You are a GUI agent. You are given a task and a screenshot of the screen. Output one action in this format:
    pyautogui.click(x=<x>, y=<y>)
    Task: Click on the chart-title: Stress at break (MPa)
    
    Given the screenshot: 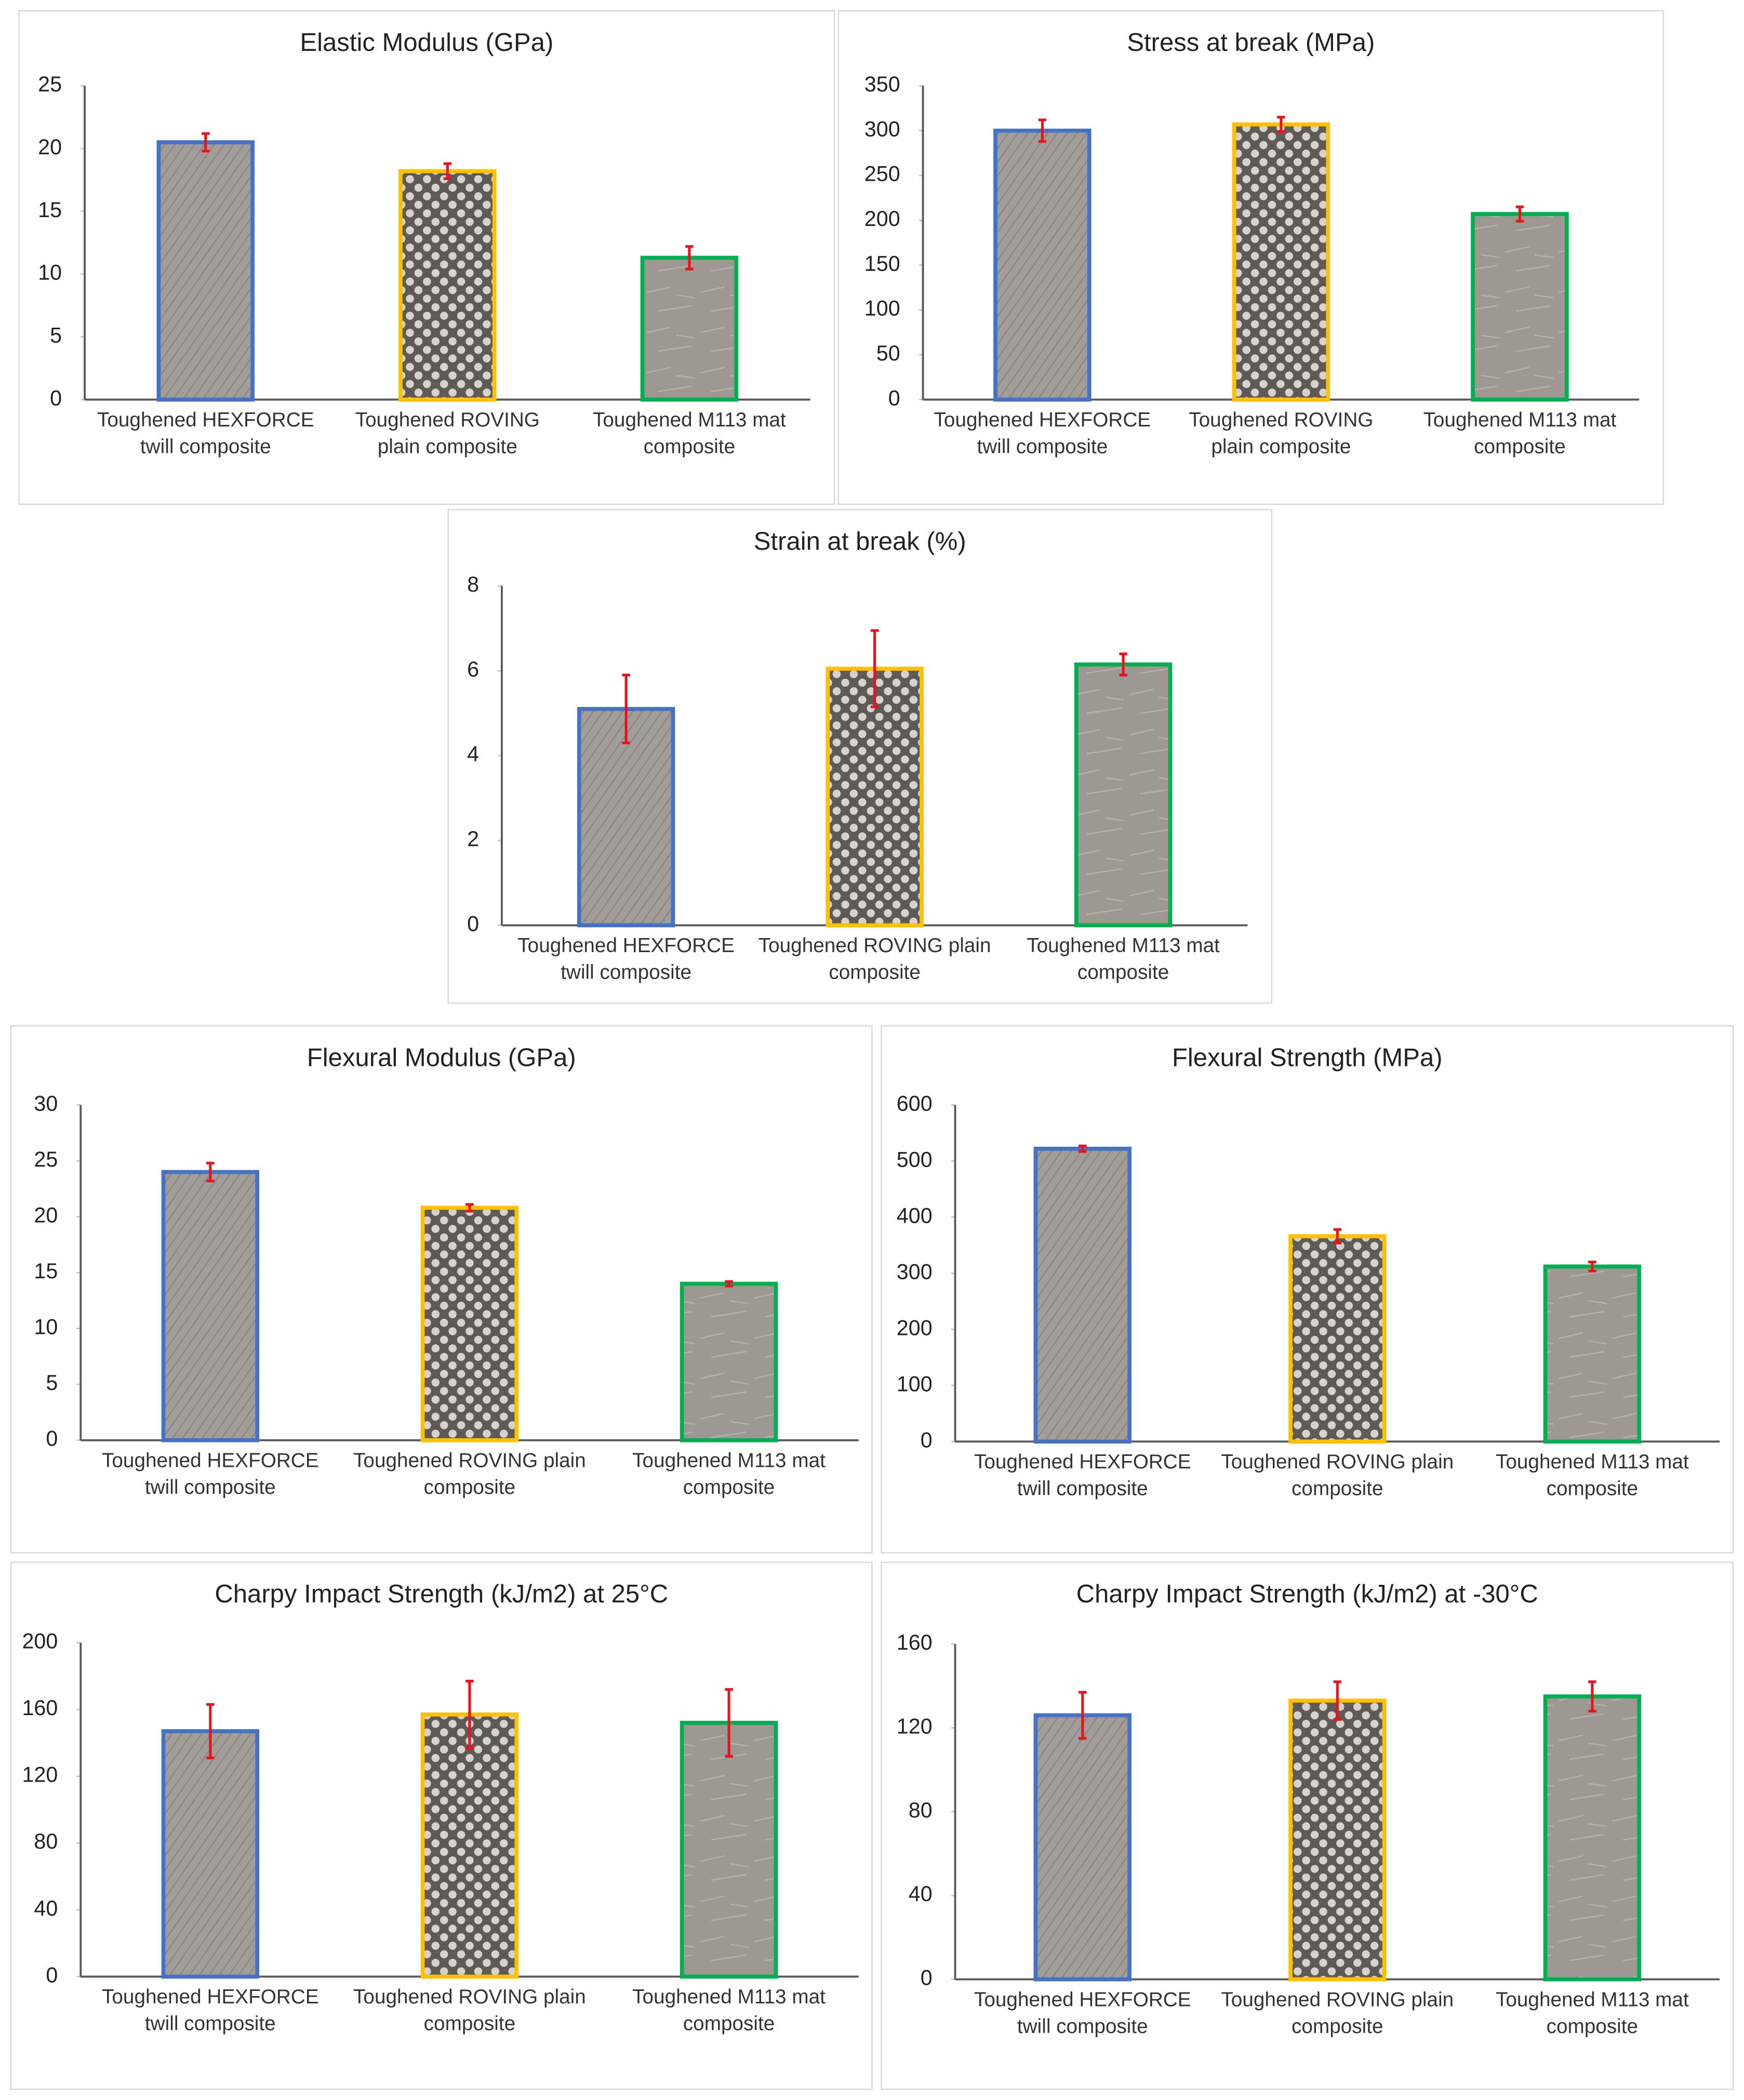 What is the action you would take?
    pyautogui.click(x=1251, y=43)
    